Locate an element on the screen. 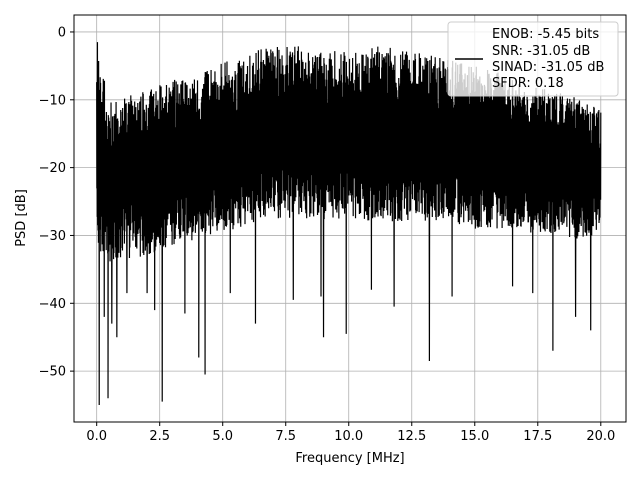  legend-entry-enob: ENOB: -5.45 bits is located at coordinates (545, 34).